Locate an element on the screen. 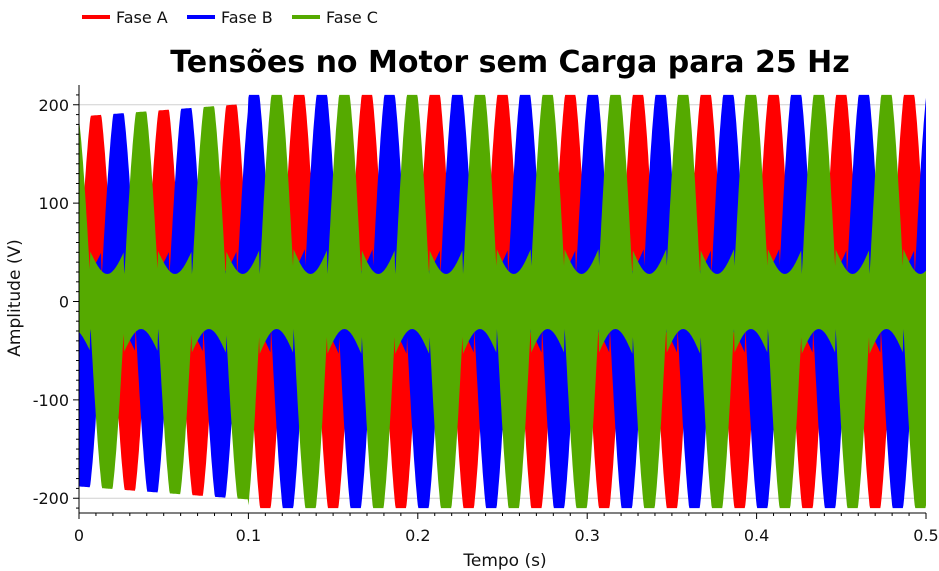 The width and height of the screenshot is (939, 571). legend-label-fase-a: Fase A is located at coordinates (142, 17).